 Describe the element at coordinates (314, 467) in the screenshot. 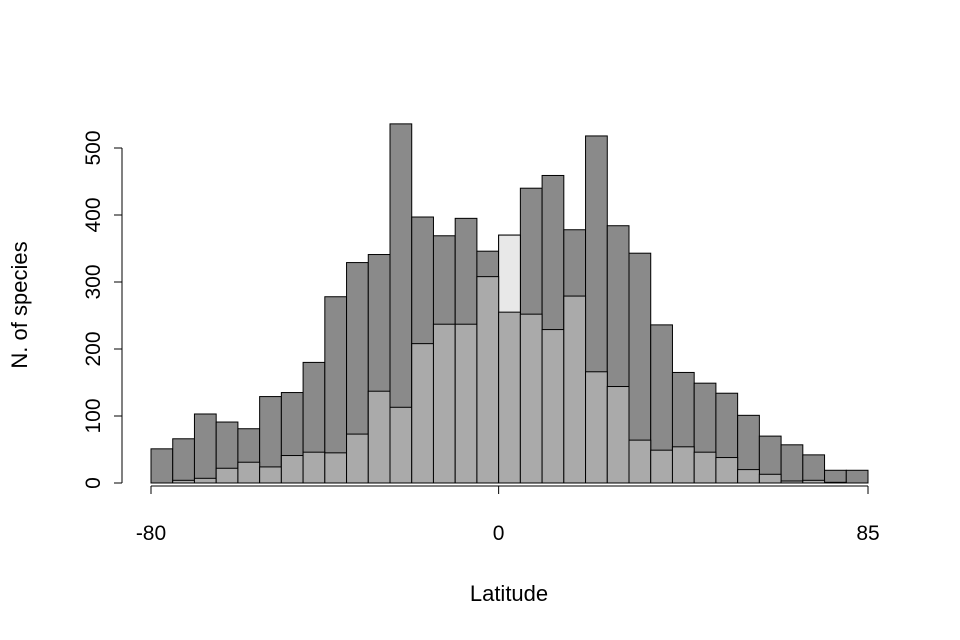

I see `bar-series3-bin8` at that location.